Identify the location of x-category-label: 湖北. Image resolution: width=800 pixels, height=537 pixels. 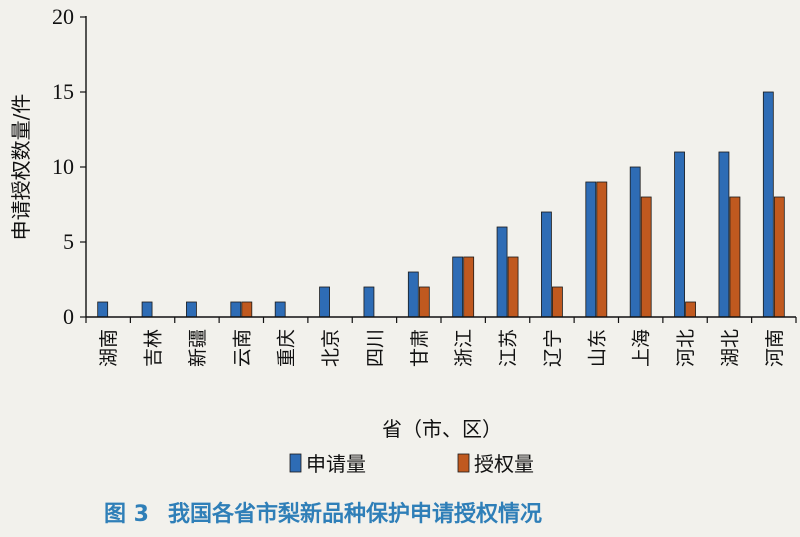
(730, 348).